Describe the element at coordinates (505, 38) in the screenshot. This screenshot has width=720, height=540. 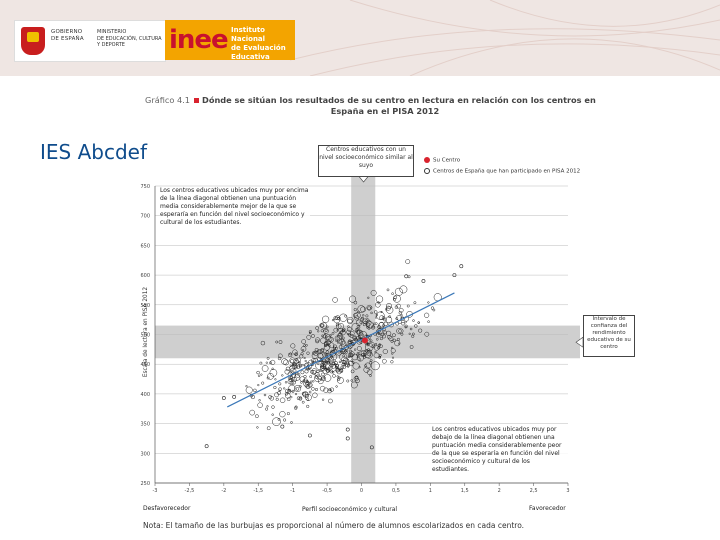
I see `banner-decoration` at that location.